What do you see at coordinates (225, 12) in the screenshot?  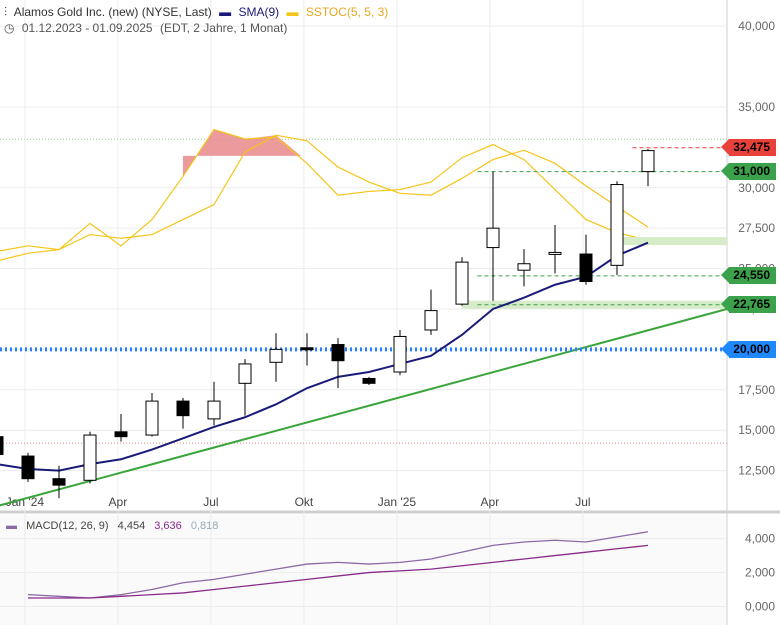 I see `sma-legend-marker: ▬` at bounding box center [225, 12].